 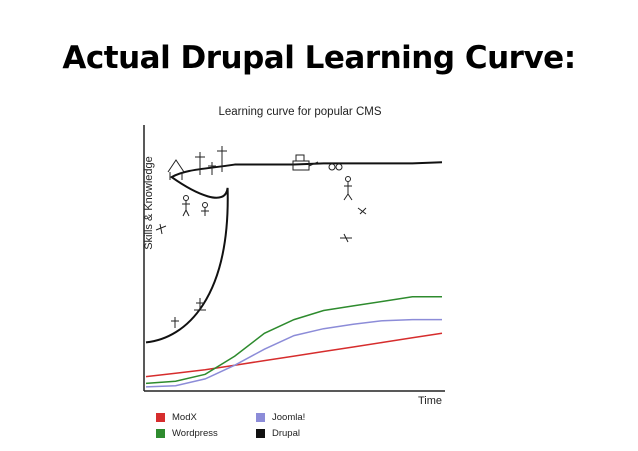 What do you see at coordinates (286, 433) in the screenshot?
I see `legend-label: Drupal` at bounding box center [286, 433].